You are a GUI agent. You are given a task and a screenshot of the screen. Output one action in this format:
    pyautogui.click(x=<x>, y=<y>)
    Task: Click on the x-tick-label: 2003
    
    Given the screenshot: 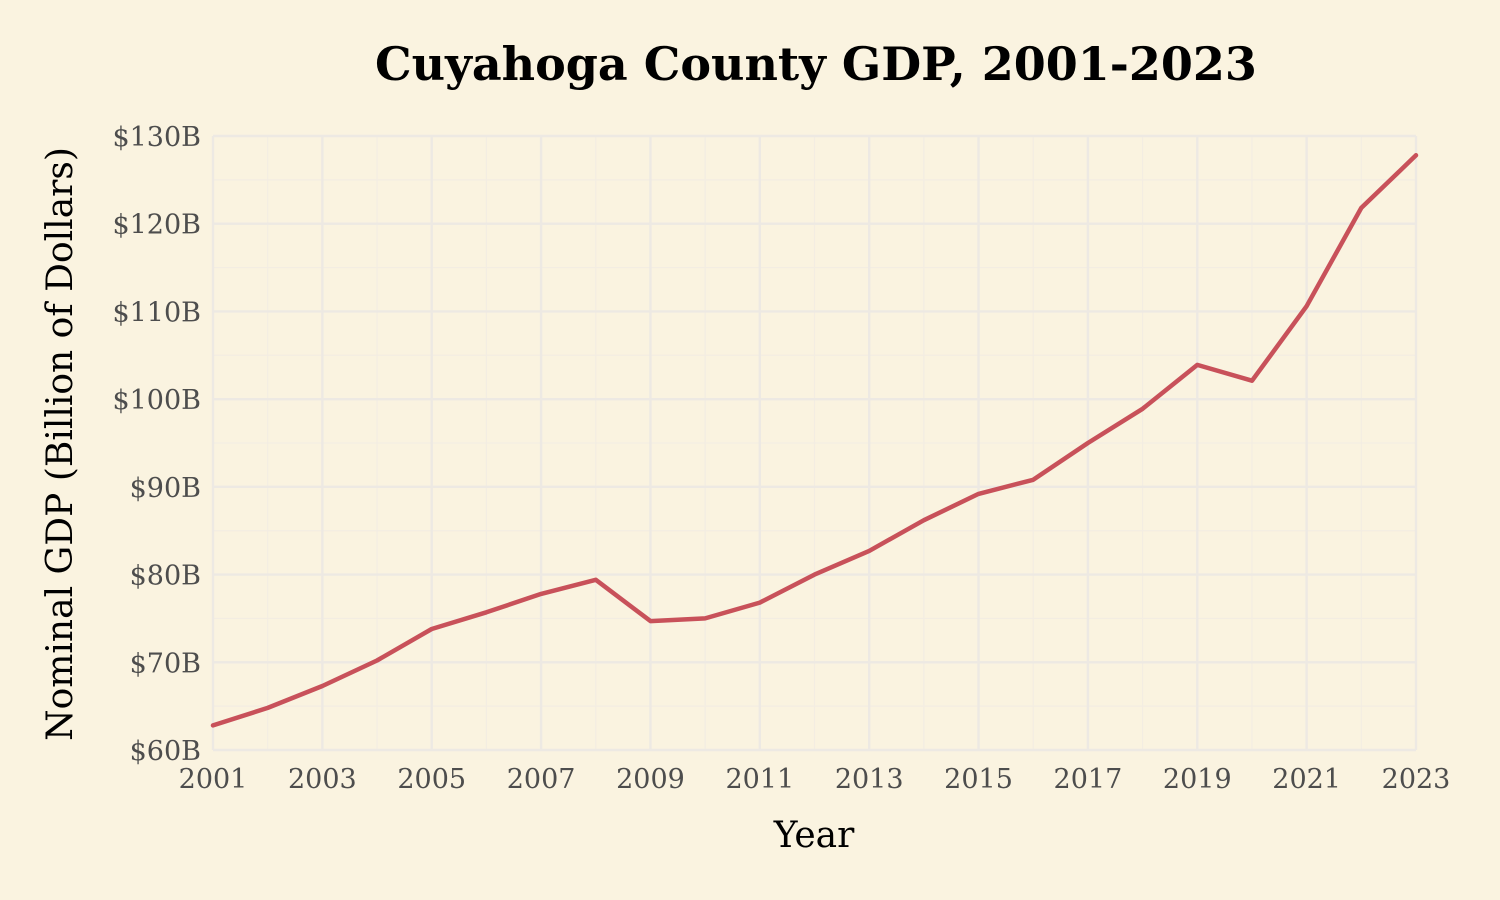 What is the action you would take?
    pyautogui.click(x=322, y=779)
    